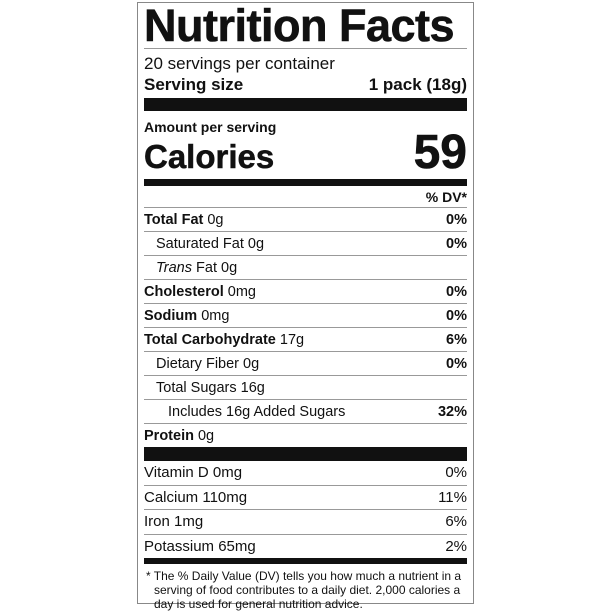 This screenshot has height=612, width=612. What do you see at coordinates (305, 546) in the screenshot?
I see `vitamin-row: Potassium 65mg 2%` at bounding box center [305, 546].